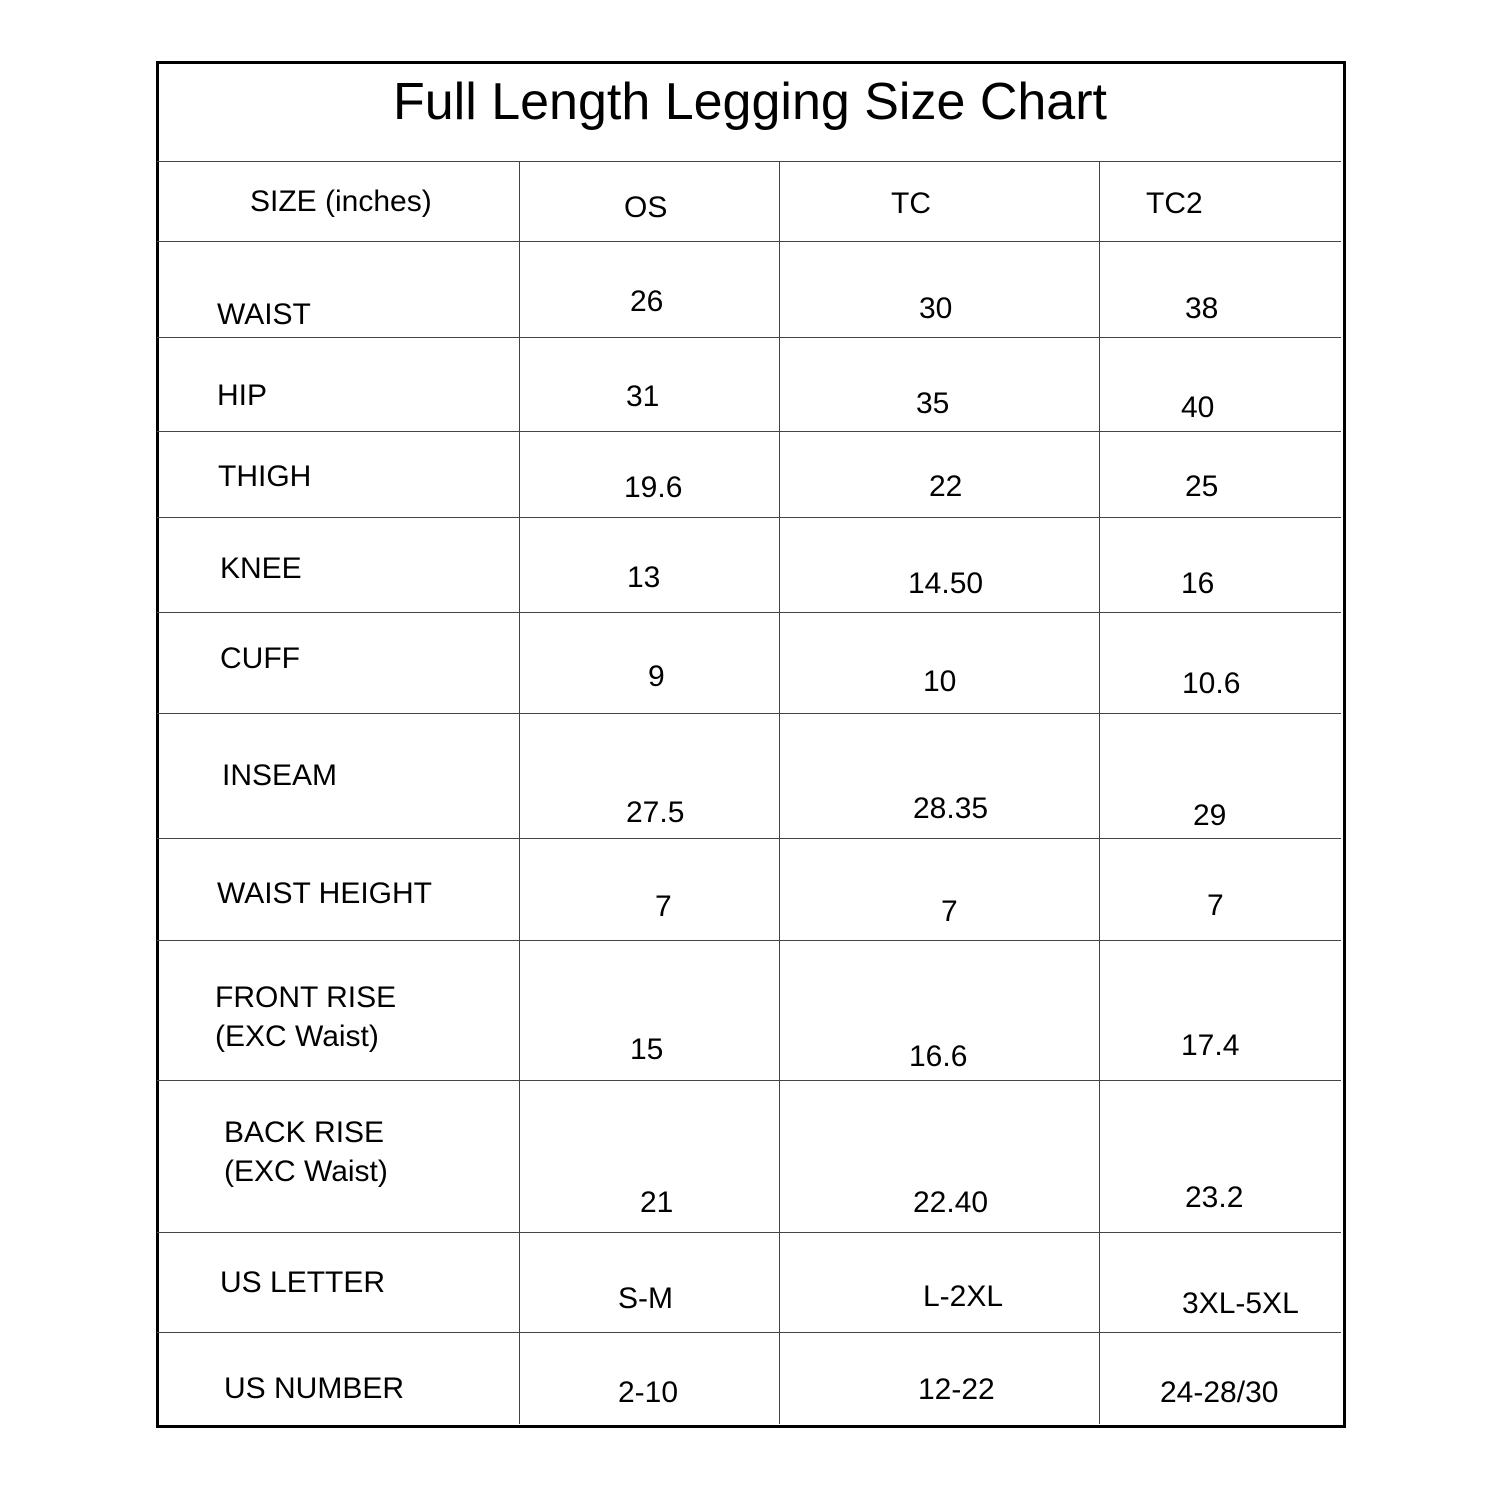  Describe the element at coordinates (956, 1389) in the screenshot. I see `cell-value: 12-22` at that location.